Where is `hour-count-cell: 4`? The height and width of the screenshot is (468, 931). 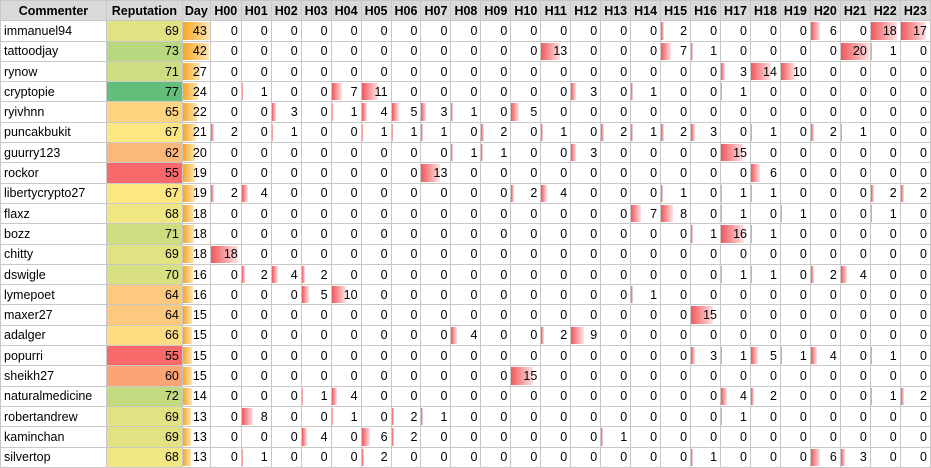
hour-count-cell: 4 is located at coordinates (256, 193).